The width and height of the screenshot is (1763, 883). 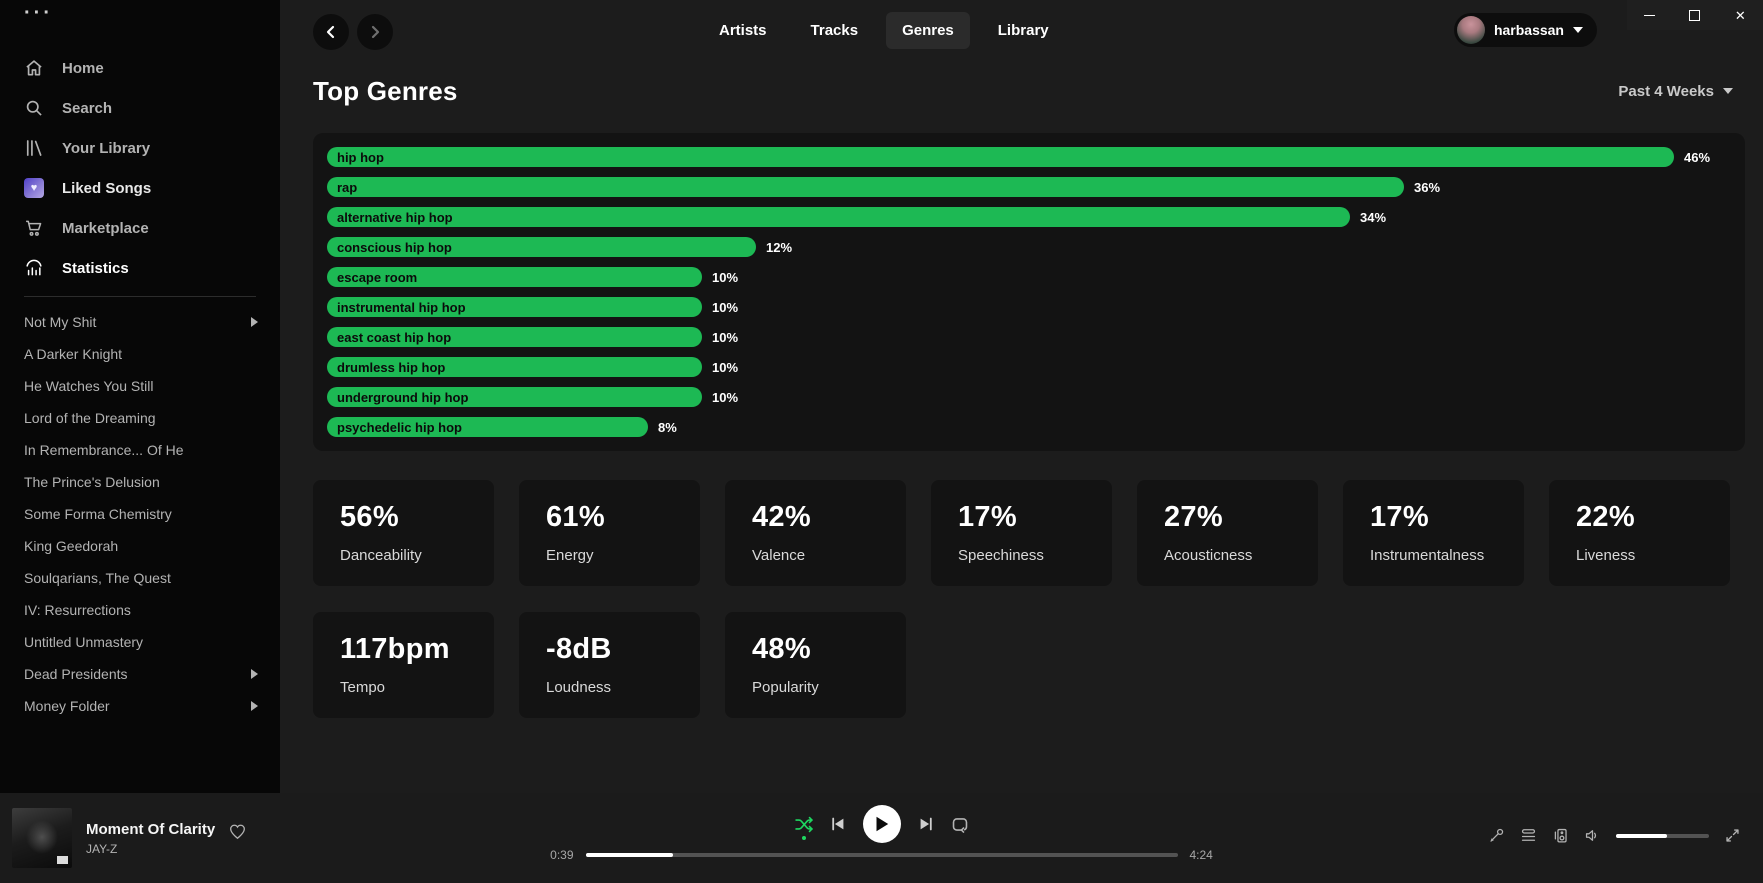 What do you see at coordinates (815, 665) in the screenshot?
I see `stat-card-popularity: 48% Popularity` at bounding box center [815, 665].